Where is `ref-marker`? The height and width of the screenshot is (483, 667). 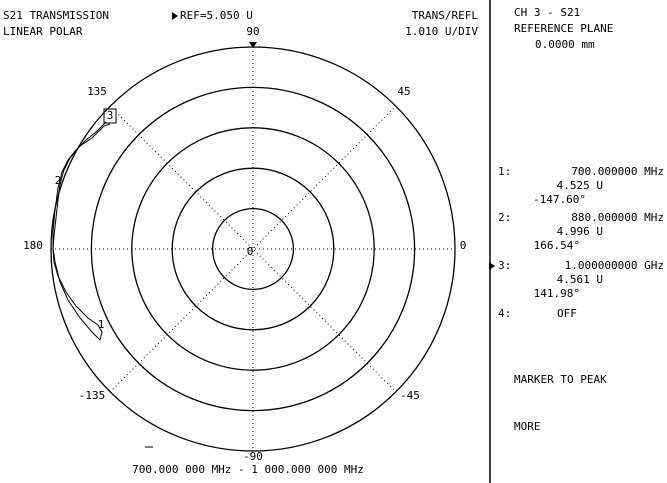 ref-marker is located at coordinates (253, 45).